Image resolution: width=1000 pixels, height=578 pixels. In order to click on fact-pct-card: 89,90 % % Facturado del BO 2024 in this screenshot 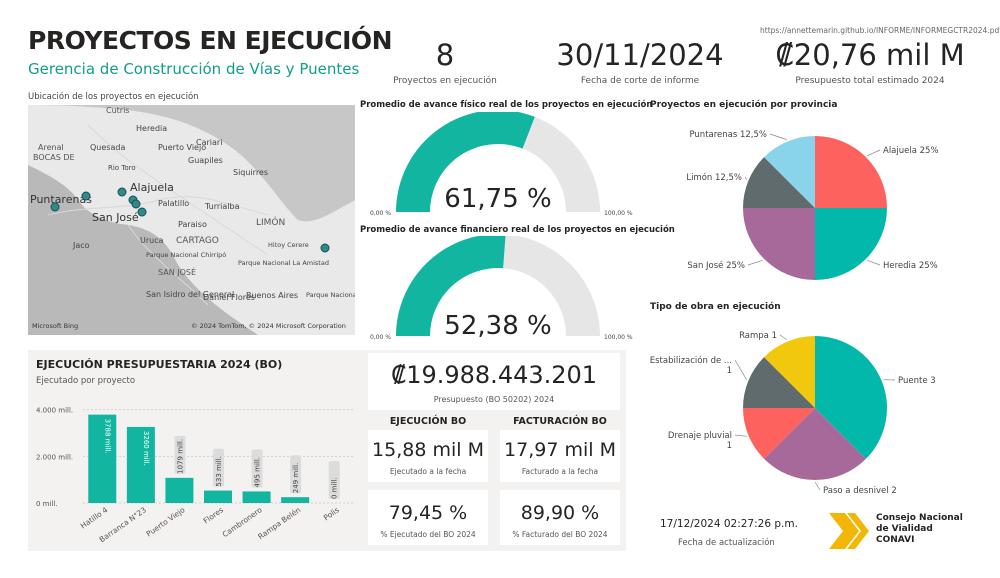, I will do `click(560, 517)`.